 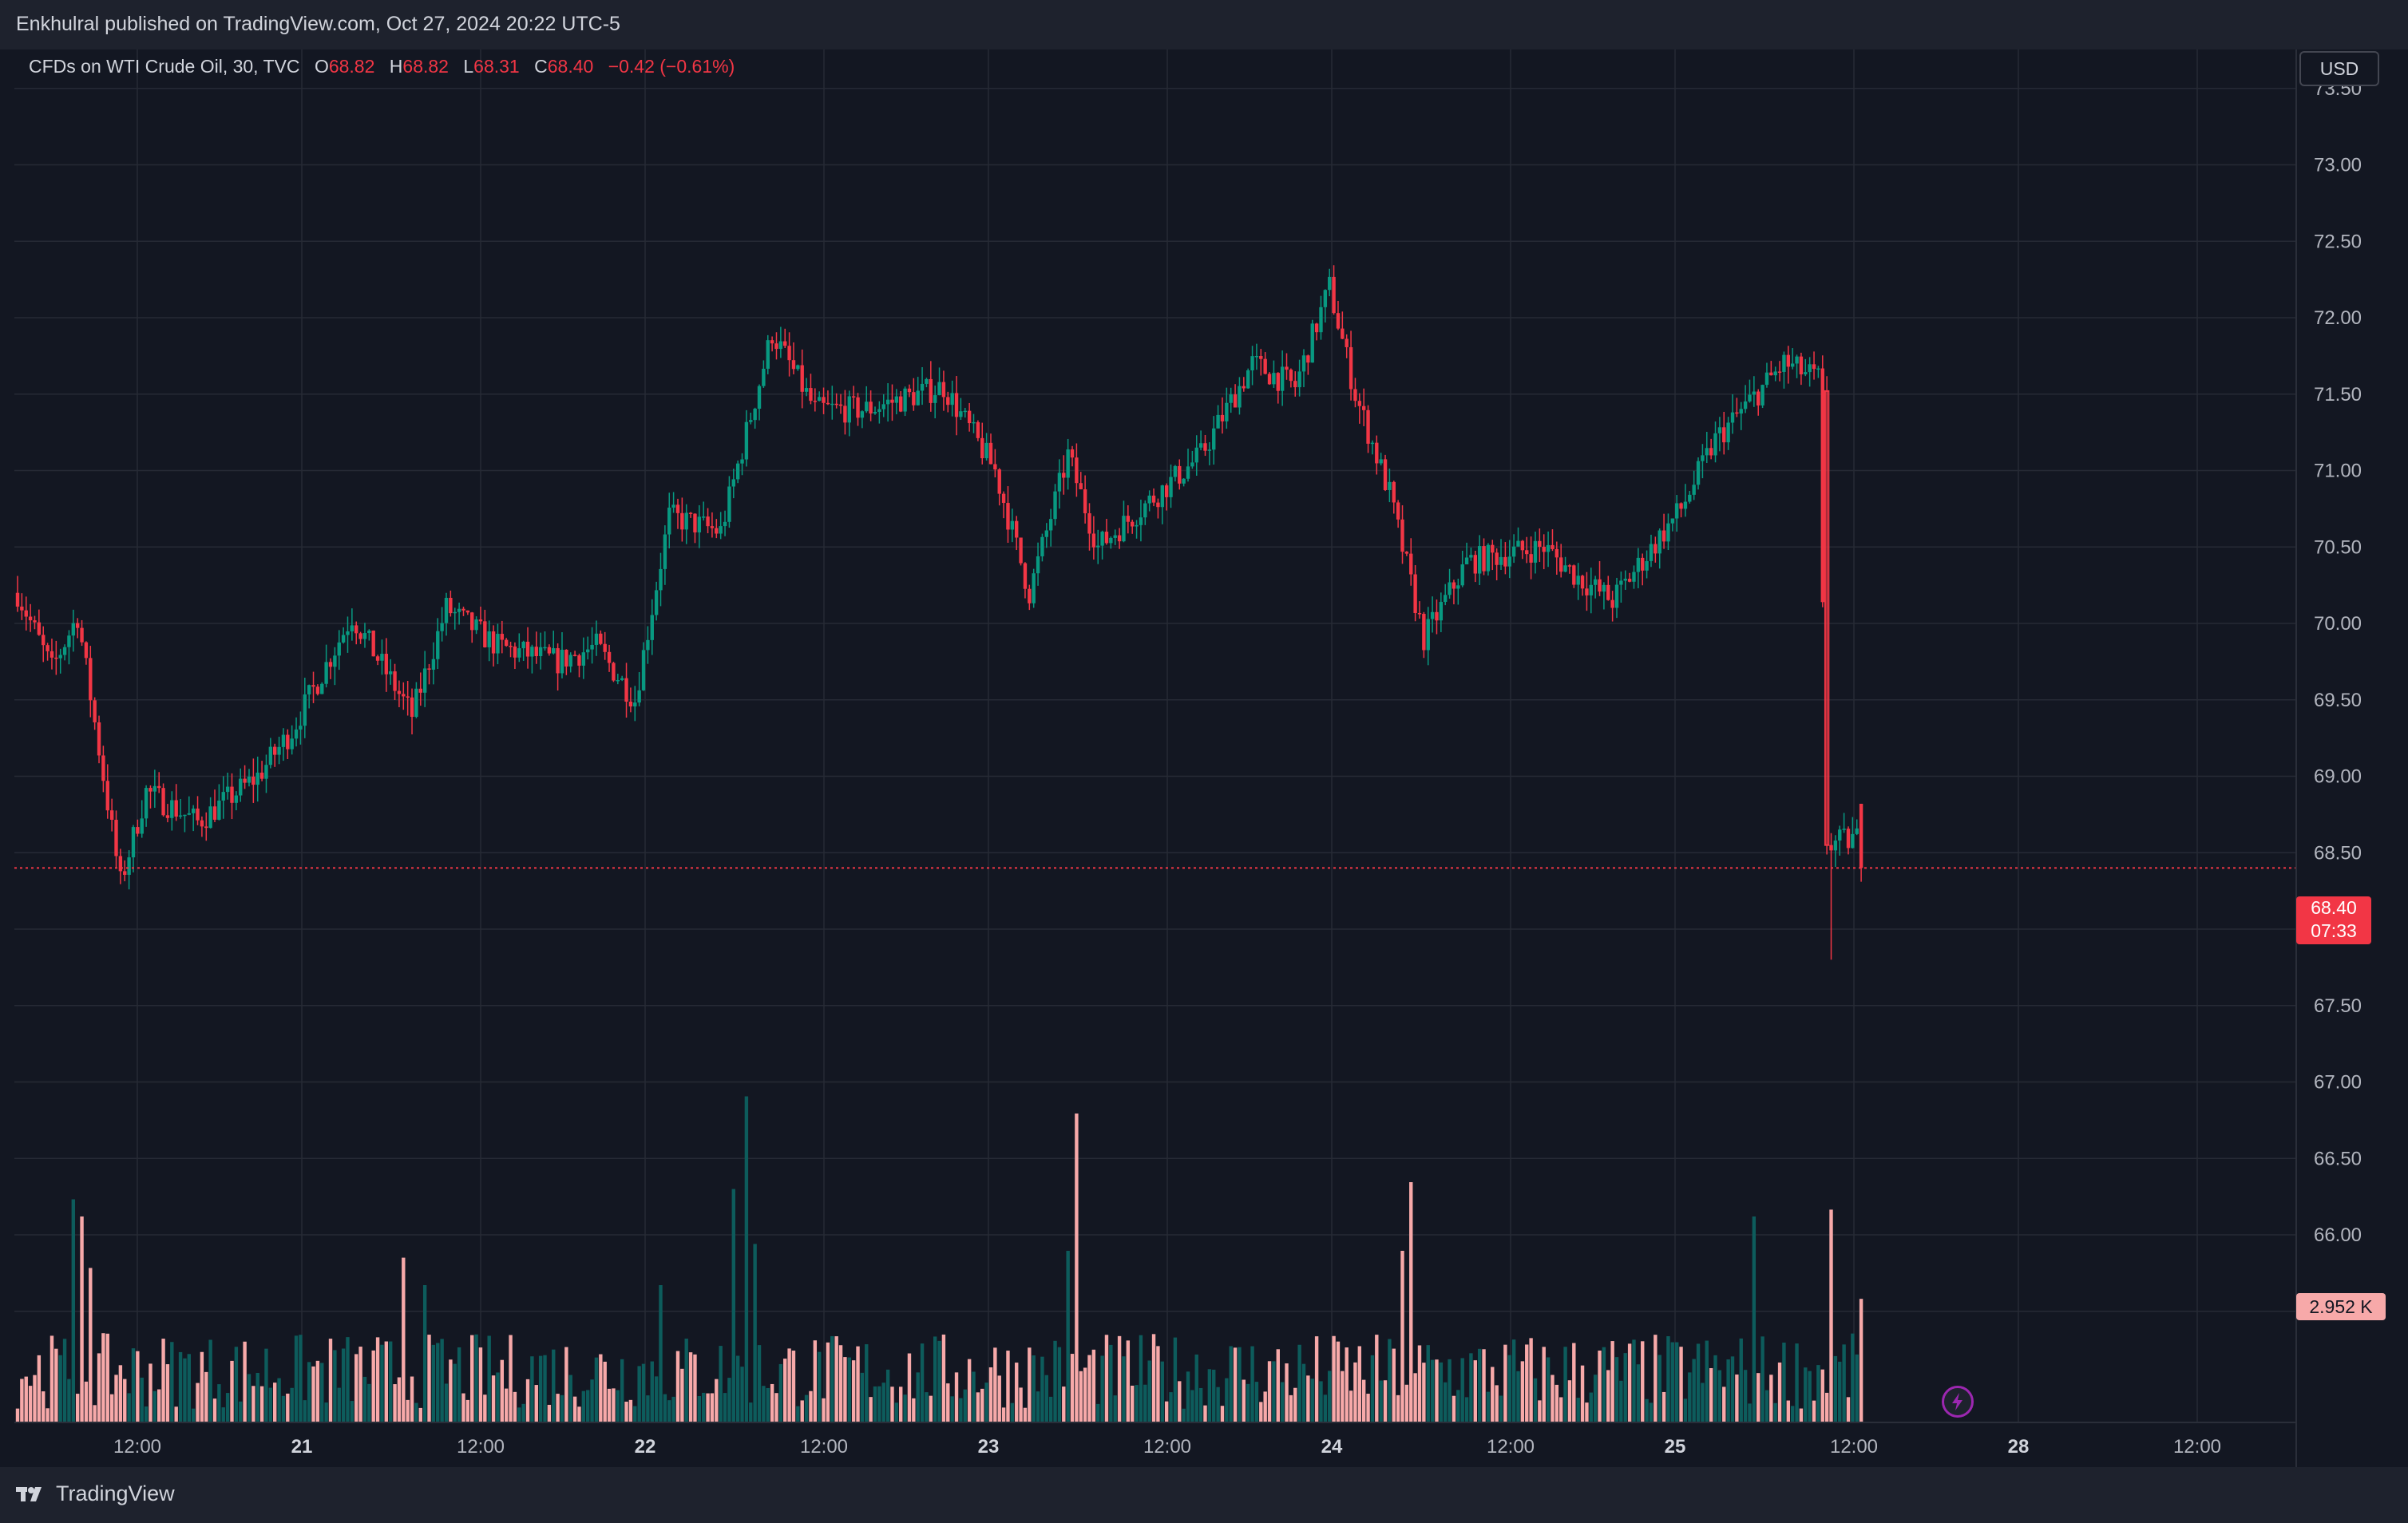 What do you see at coordinates (2334, 907) in the screenshot?
I see `last-price-value: 68.40` at bounding box center [2334, 907].